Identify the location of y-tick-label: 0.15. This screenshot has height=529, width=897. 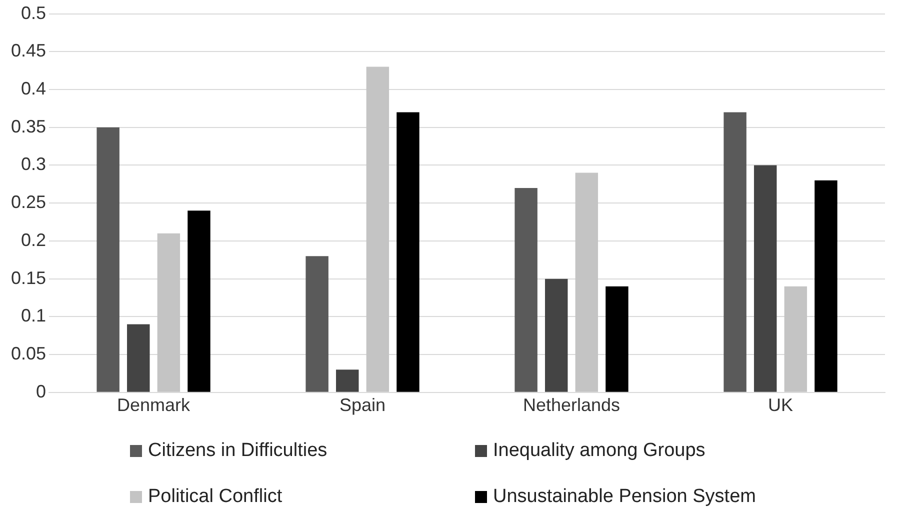
(28, 278).